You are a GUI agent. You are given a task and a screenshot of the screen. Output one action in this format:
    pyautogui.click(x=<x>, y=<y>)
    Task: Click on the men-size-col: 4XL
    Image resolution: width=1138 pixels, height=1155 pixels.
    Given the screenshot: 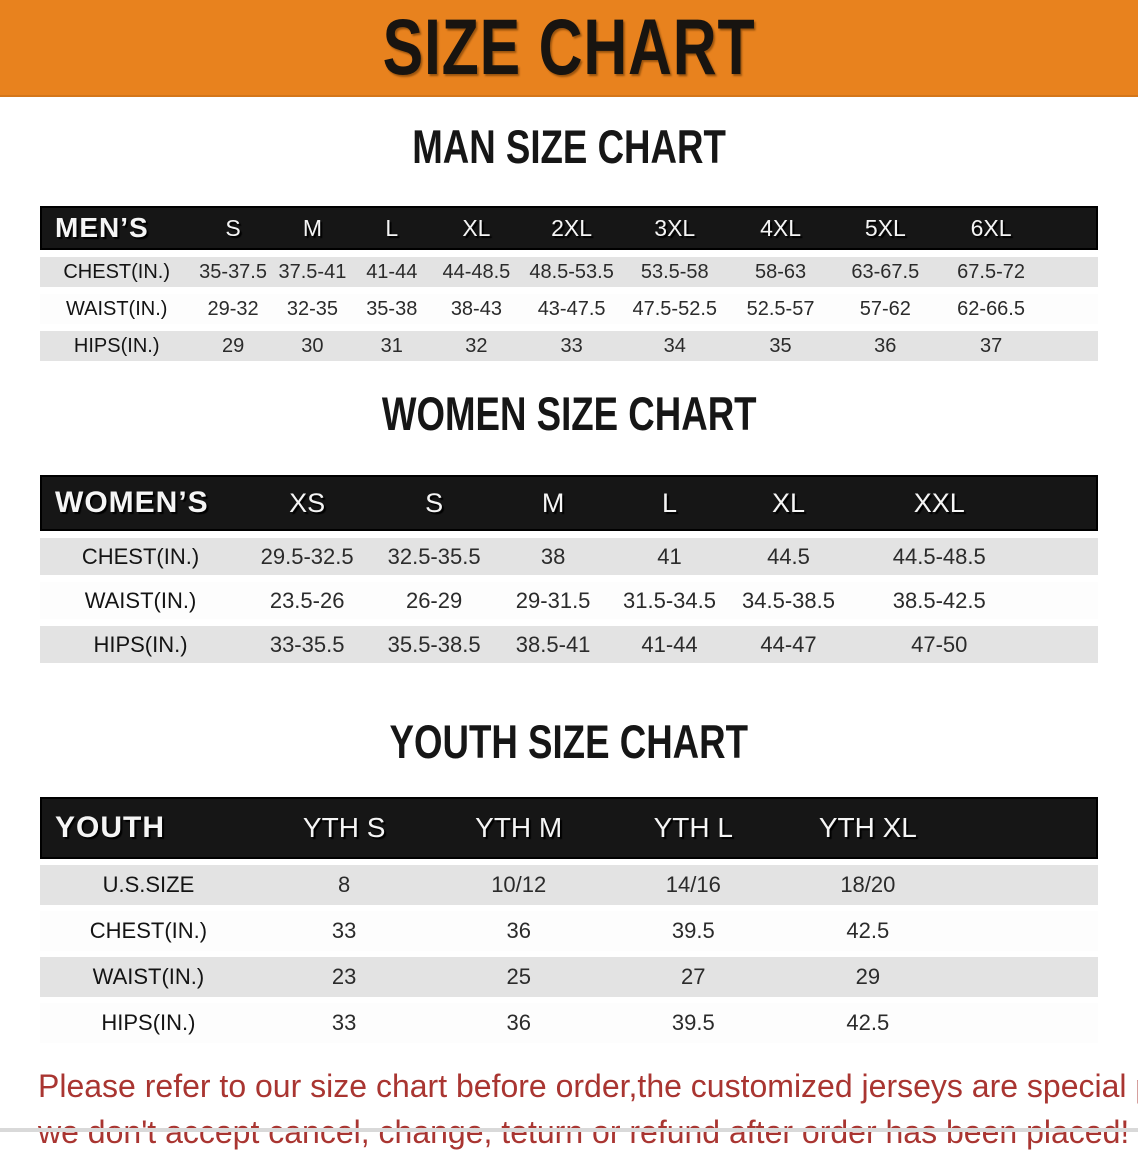 What is the action you would take?
    pyautogui.click(x=780, y=228)
    